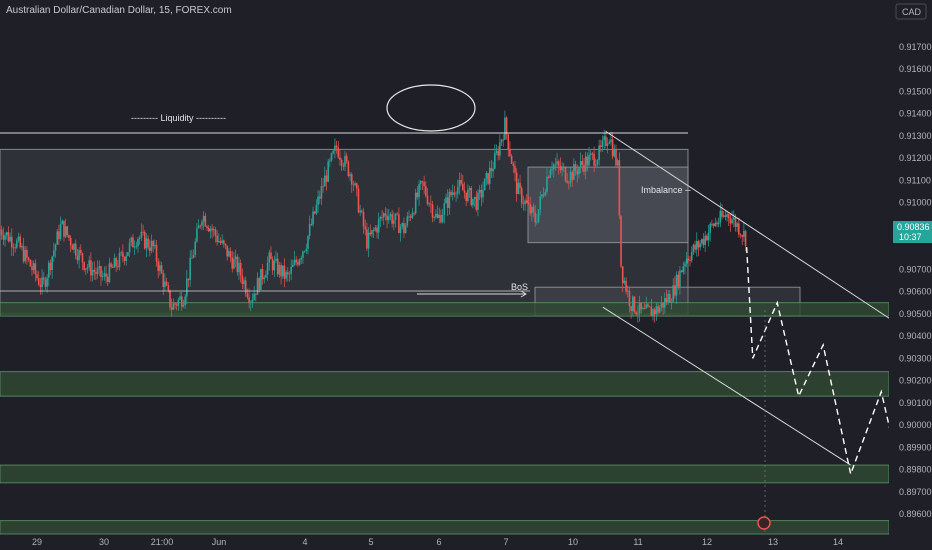 The height and width of the screenshot is (550, 932). What do you see at coordinates (915, 358) in the screenshot?
I see `price-tick-label: 0.90300` at bounding box center [915, 358].